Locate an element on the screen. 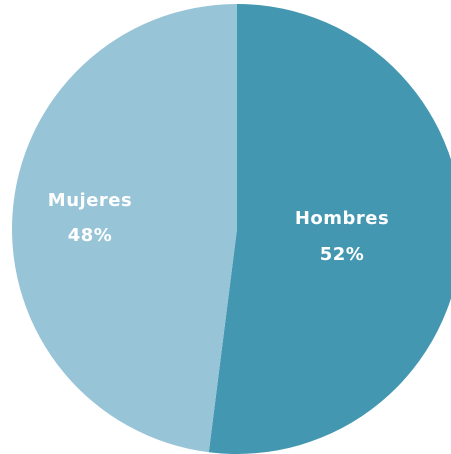 Image resolution: width=451 pixels, height=454 pixels. labels-layer: Hombres 52% Mujeres 48% is located at coordinates (218, 227).